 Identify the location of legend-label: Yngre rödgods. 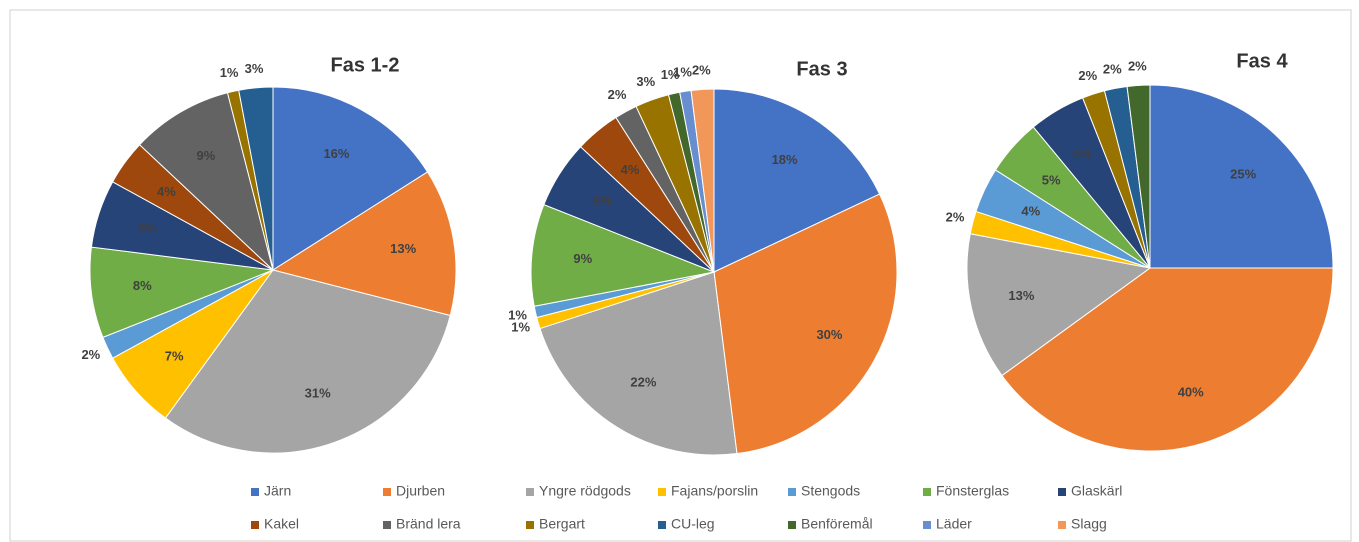
(585, 491).